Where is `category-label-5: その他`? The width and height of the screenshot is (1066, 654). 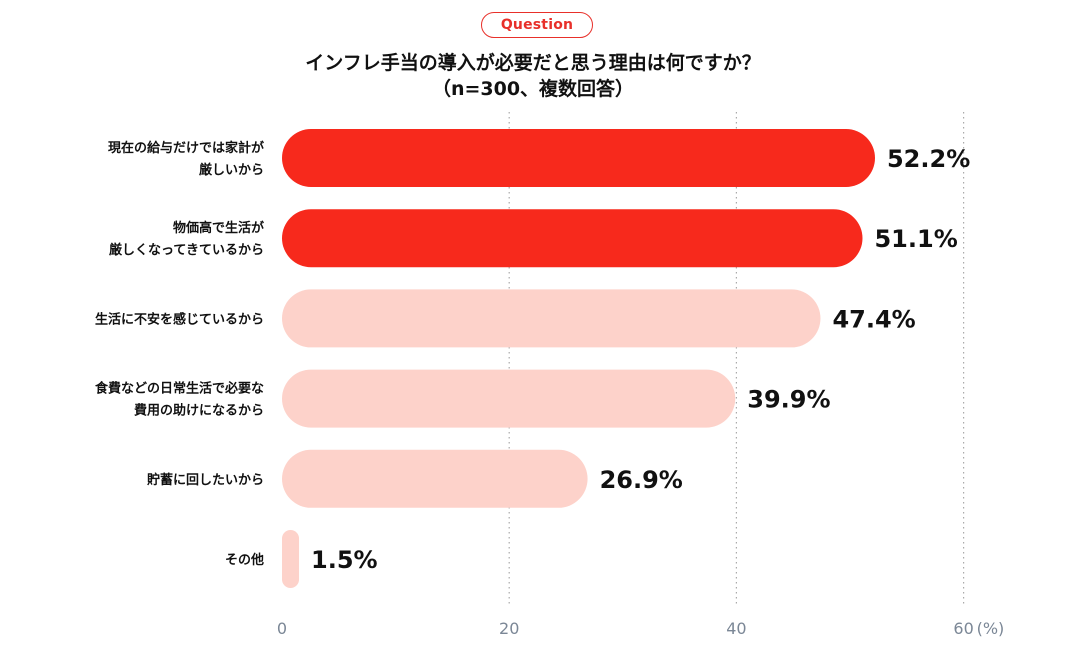 category-label-5: その他 is located at coordinates (244, 560).